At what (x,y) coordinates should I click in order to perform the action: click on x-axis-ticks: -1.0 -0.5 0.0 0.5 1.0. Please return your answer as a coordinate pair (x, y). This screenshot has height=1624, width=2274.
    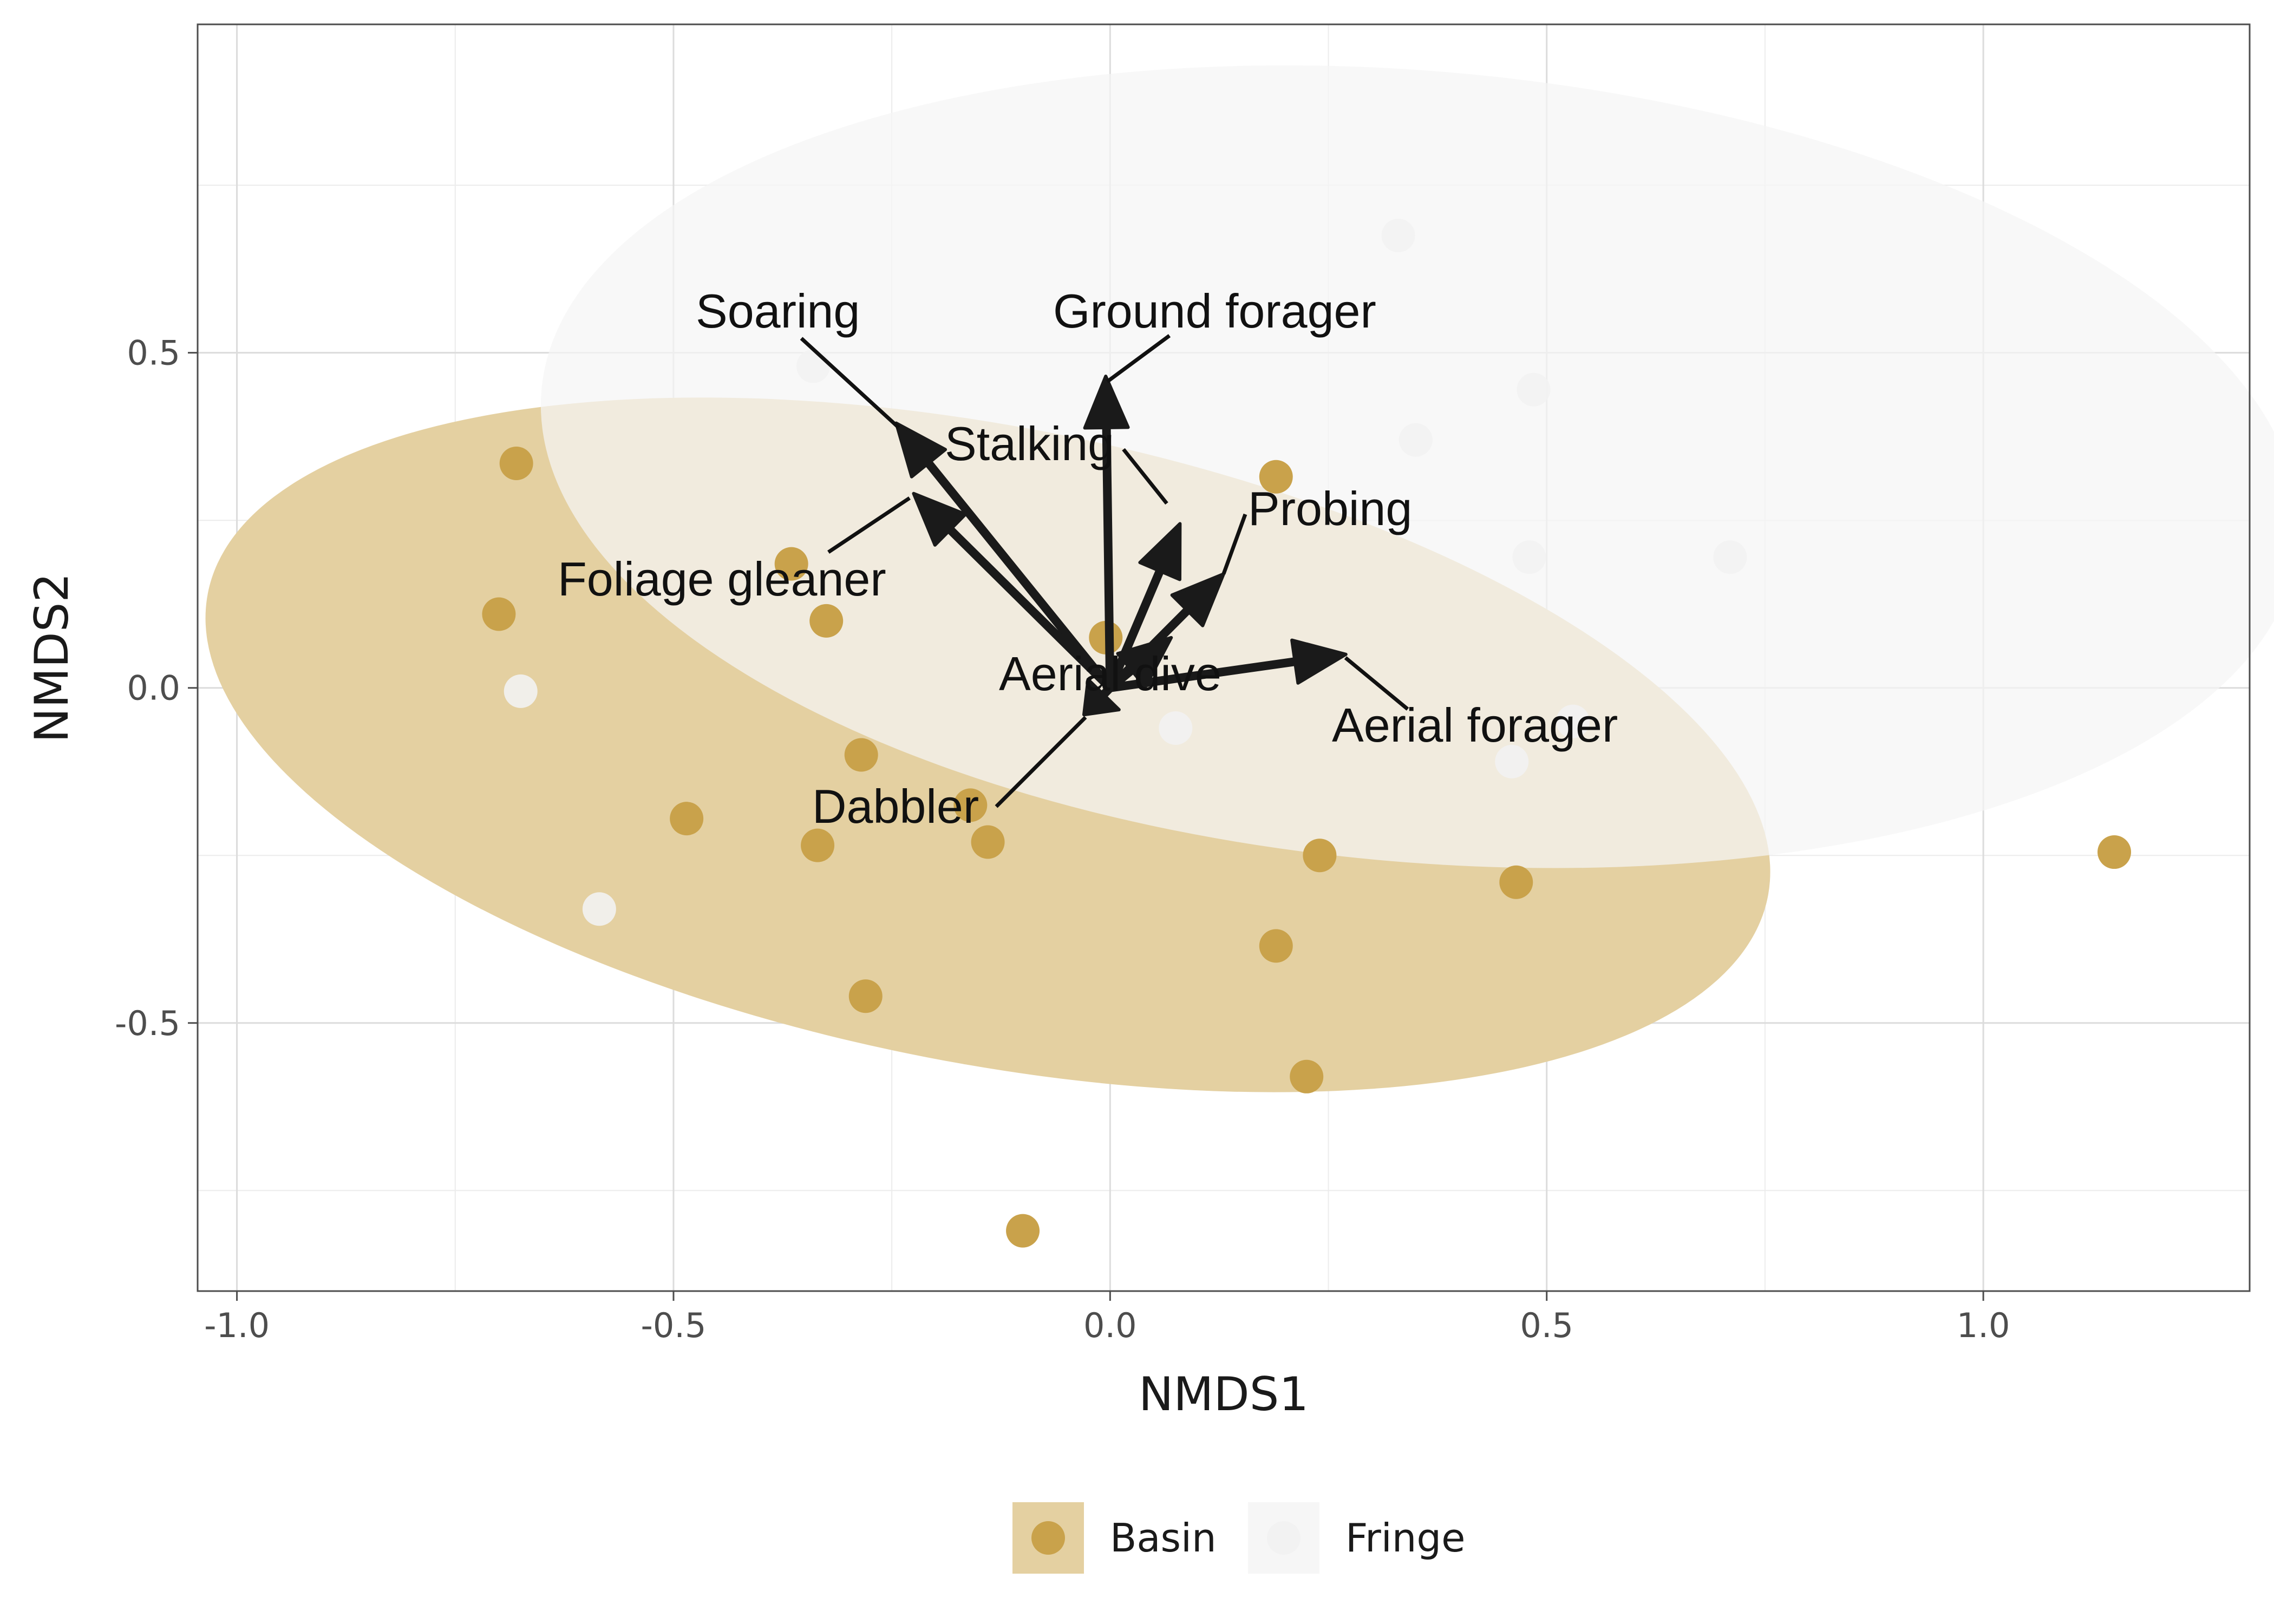
    Looking at the image, I should click on (1107, 1318).